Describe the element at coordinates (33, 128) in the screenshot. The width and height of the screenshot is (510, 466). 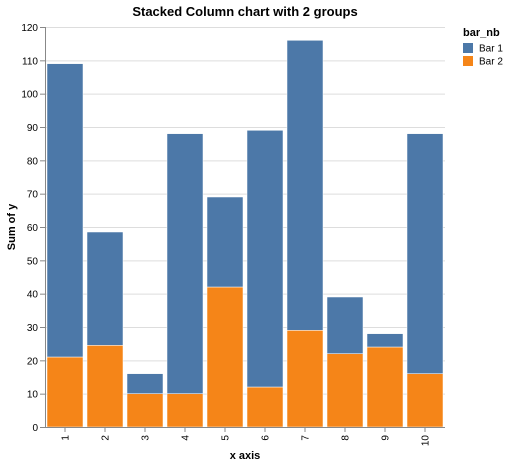
I see `y-tick-label: 90` at that location.